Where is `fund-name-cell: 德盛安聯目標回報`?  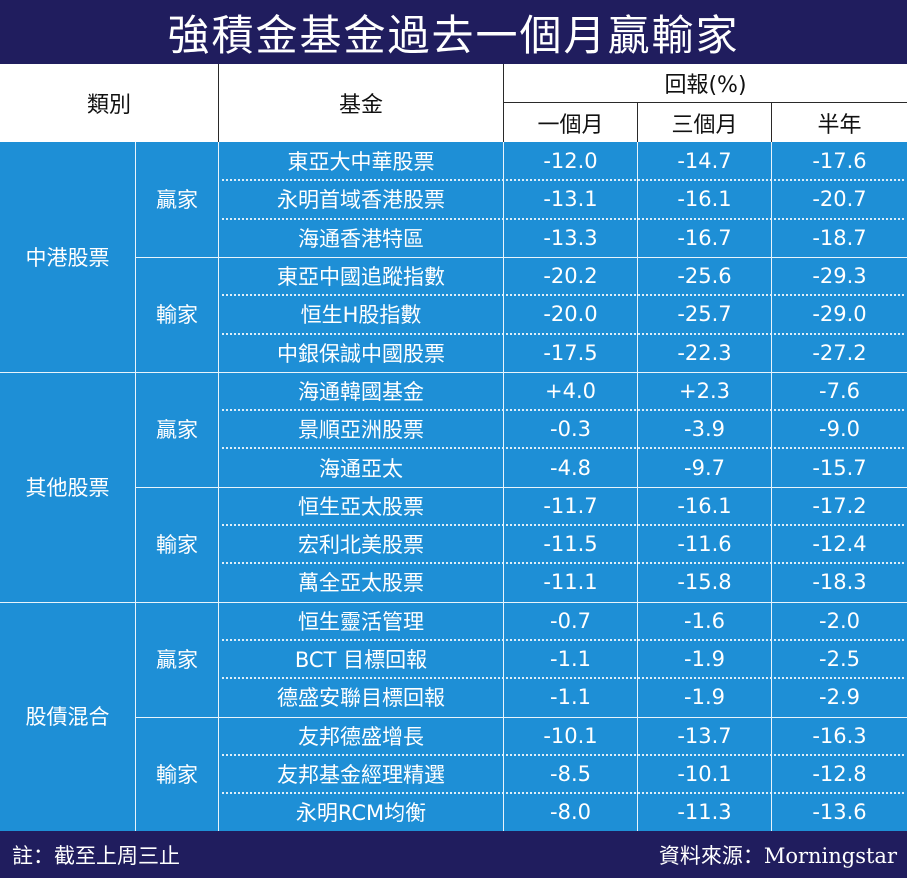 fund-name-cell: 德盛安聯目標回報 is located at coordinates (361, 698).